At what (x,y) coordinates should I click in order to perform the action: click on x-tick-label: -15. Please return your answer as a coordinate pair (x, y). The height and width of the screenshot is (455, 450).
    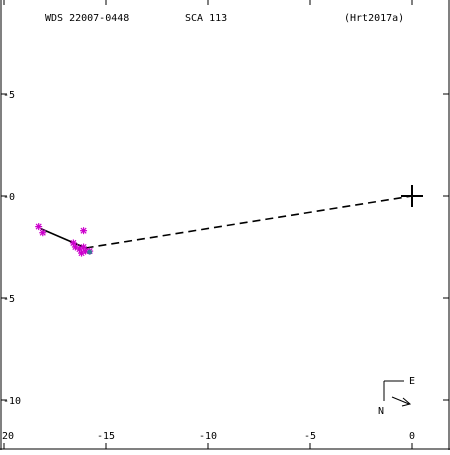
    Looking at the image, I should click on (106, 436).